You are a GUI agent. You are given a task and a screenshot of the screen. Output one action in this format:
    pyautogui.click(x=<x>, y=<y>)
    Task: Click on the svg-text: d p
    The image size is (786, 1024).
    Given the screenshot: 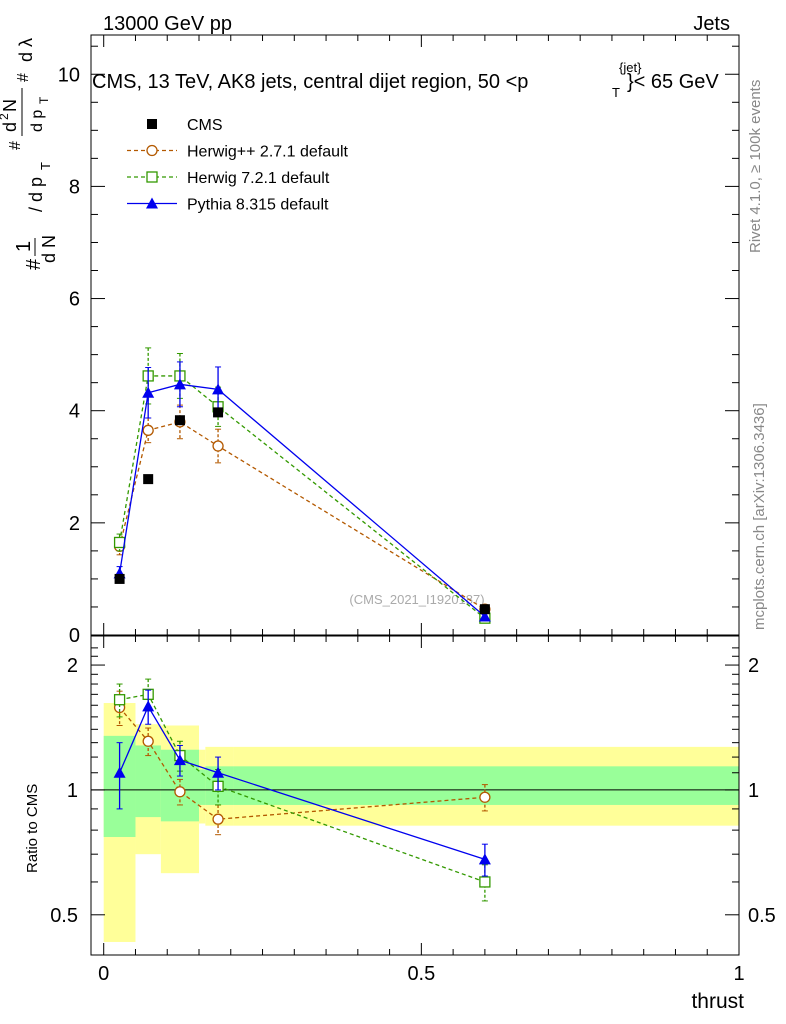 What is the action you would take?
    pyautogui.click(x=37, y=121)
    